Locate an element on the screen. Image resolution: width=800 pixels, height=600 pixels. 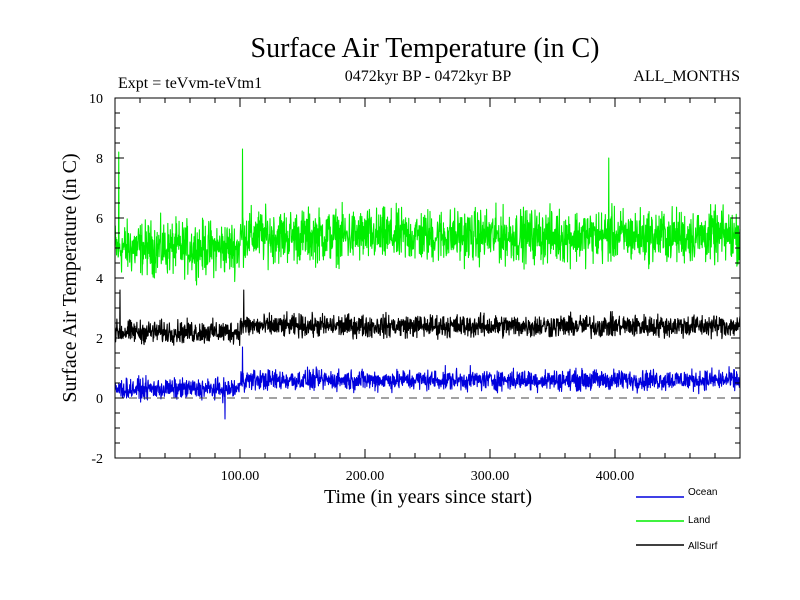
y-tick-label: 6 is located at coordinates (99, 219).